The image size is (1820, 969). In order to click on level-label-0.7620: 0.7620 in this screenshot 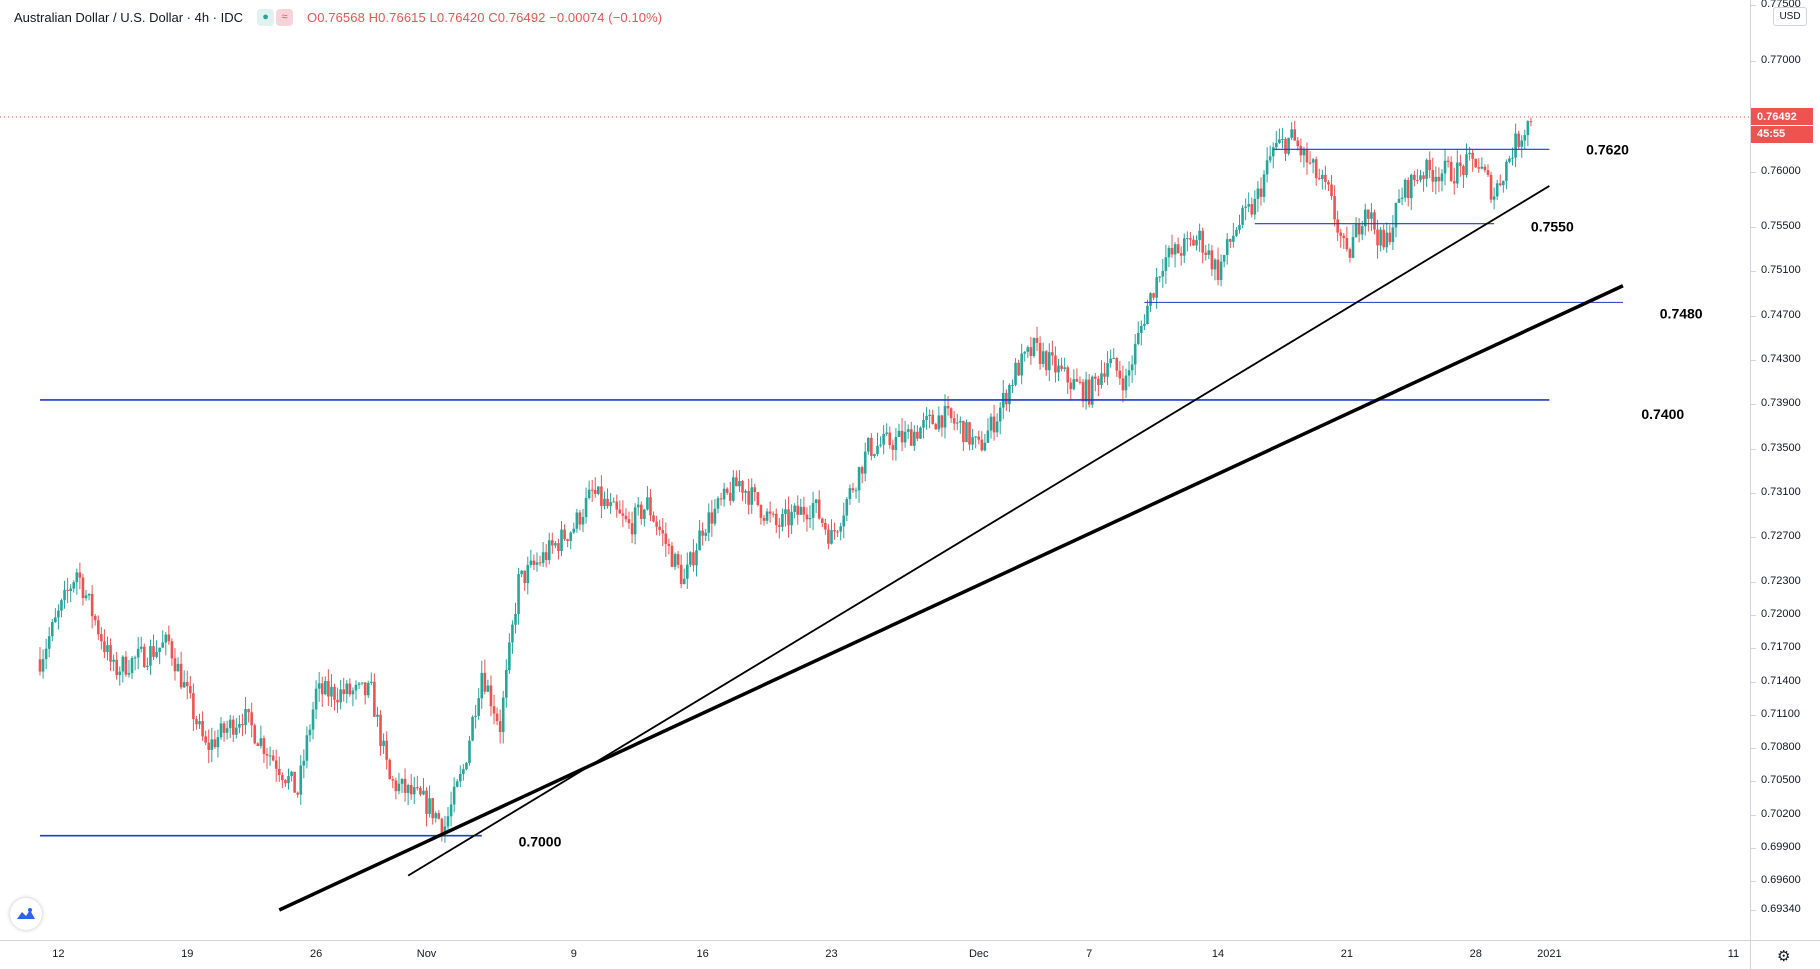, I will do `click(1607, 149)`.